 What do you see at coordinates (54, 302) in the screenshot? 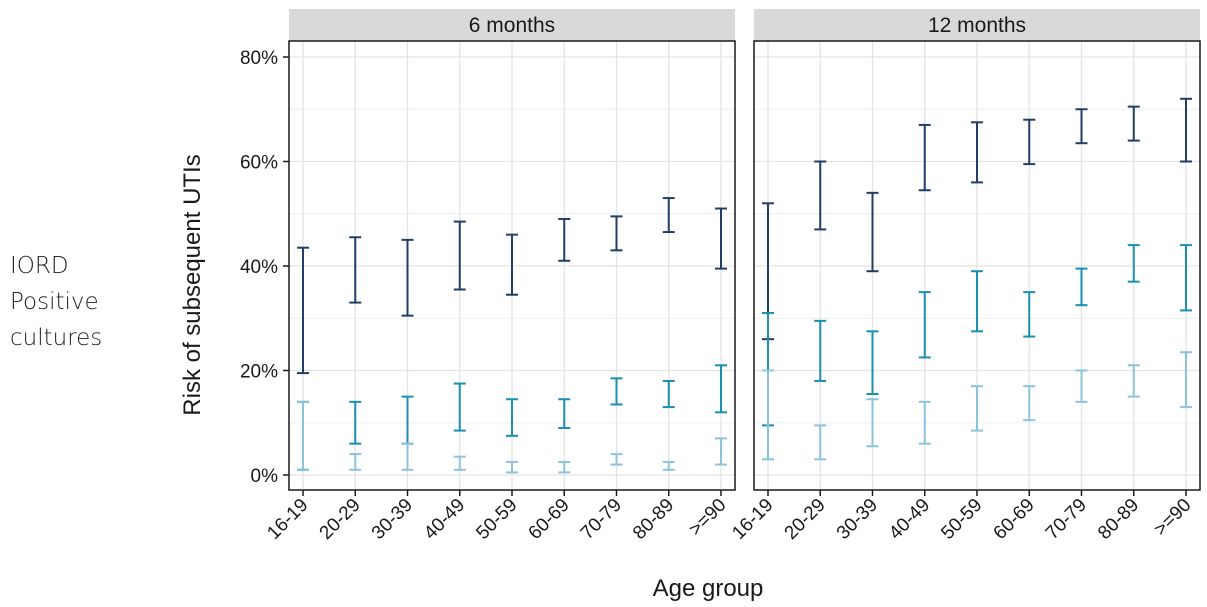
I see `side-label-line2: Positive` at bounding box center [54, 302].